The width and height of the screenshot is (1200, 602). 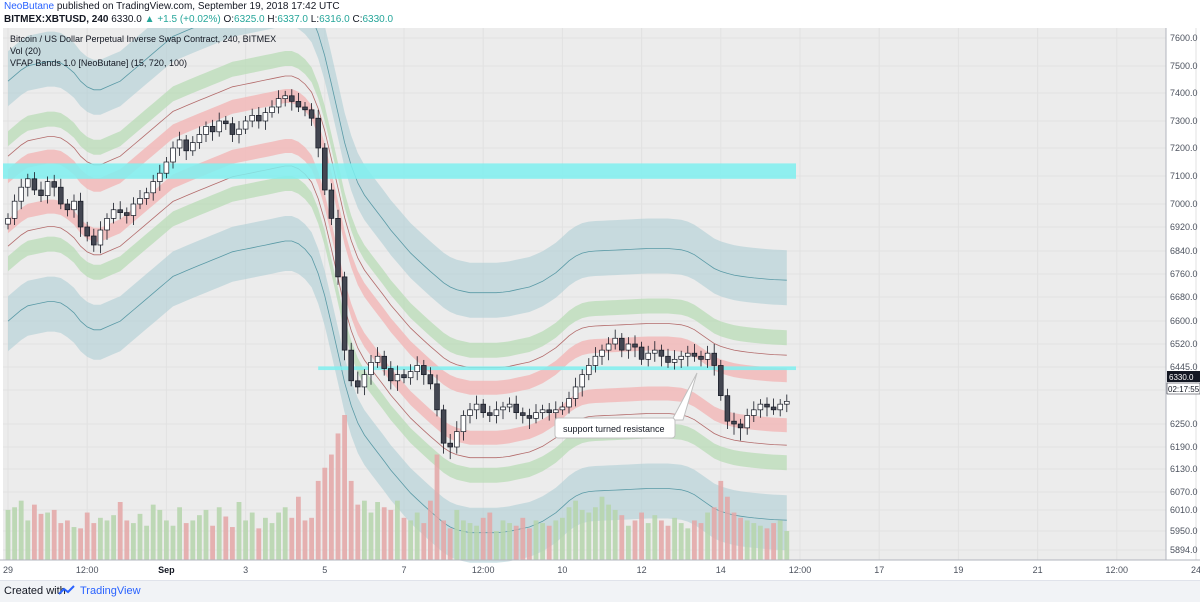 What do you see at coordinates (1184, 251) in the screenshot?
I see `price-tick-label: 6840.0` at bounding box center [1184, 251].